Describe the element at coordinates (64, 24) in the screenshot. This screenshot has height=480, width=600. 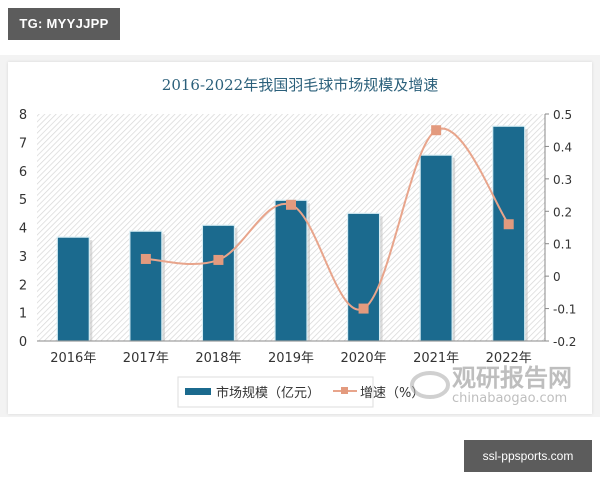
I see `watermark-tag-top: TG: MYYJJPP` at that location.